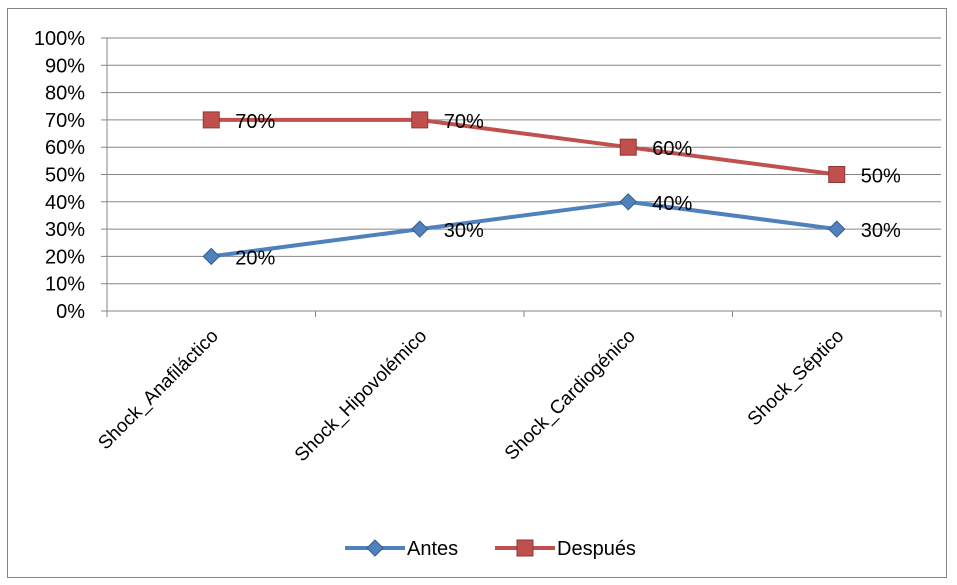 Image resolution: width=957 pixels, height=585 pixels. I want to click on legend-marker-square, so click(525, 548).